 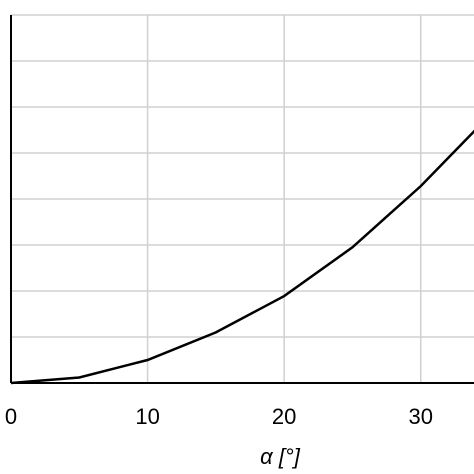 What do you see at coordinates (284, 416) in the screenshot?
I see `x-tick-label: 20` at bounding box center [284, 416].